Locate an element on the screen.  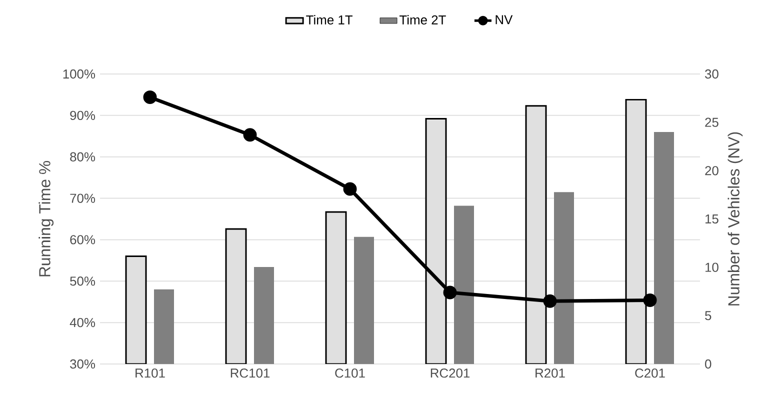
x-tick-label: C201 is located at coordinates (650, 373).